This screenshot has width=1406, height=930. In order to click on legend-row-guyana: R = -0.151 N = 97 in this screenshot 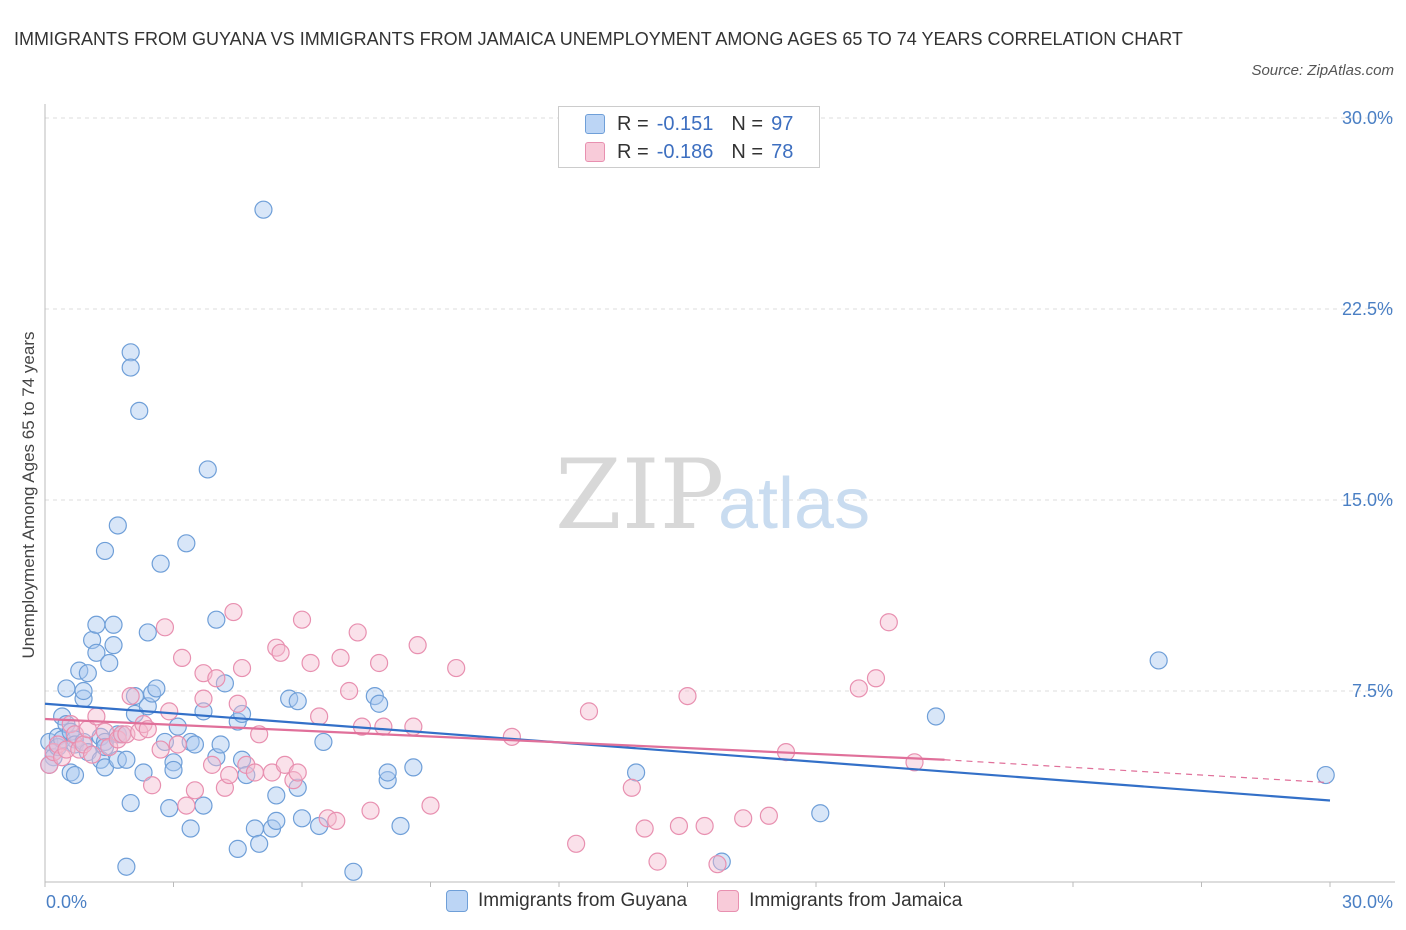, I will do `click(689, 124)`.